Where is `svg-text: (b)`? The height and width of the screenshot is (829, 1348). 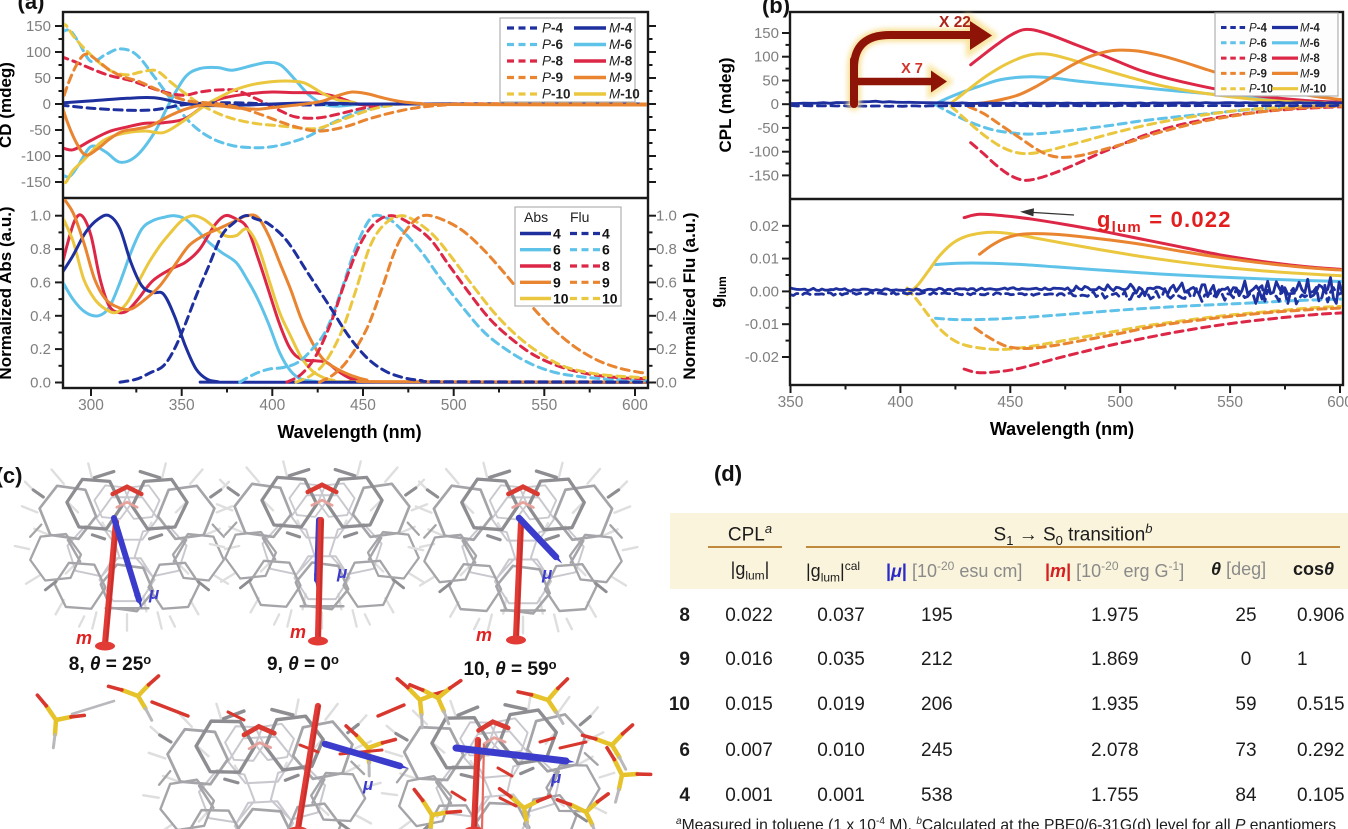
svg-text: (b) is located at coordinates (776, 9).